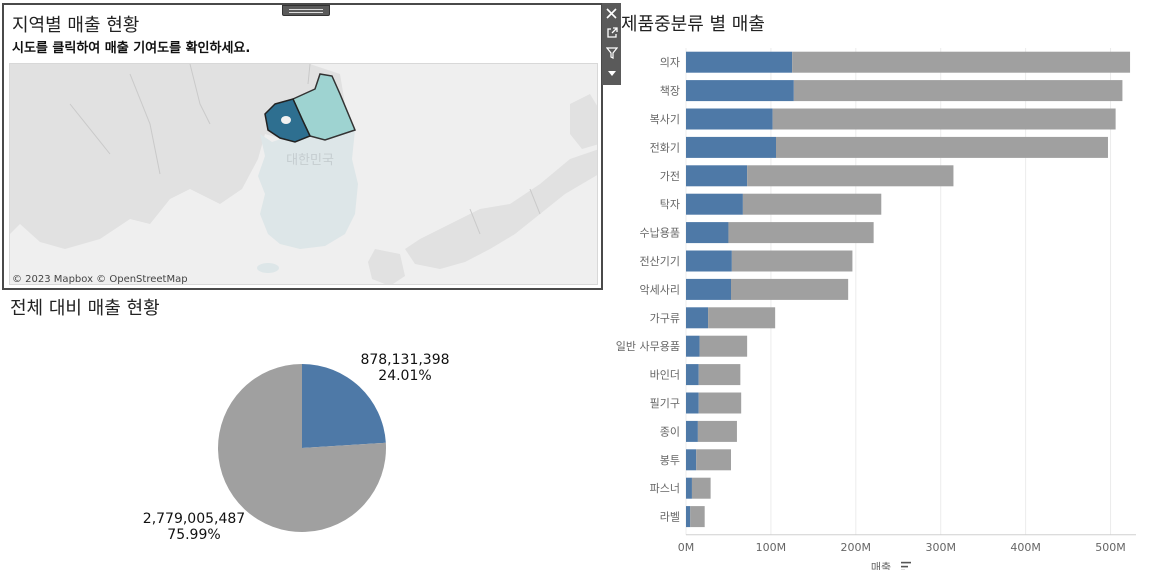 This screenshot has width=1151, height=580. What do you see at coordinates (771, 547) in the screenshot?
I see `x-tick-label: 100M` at bounding box center [771, 547].